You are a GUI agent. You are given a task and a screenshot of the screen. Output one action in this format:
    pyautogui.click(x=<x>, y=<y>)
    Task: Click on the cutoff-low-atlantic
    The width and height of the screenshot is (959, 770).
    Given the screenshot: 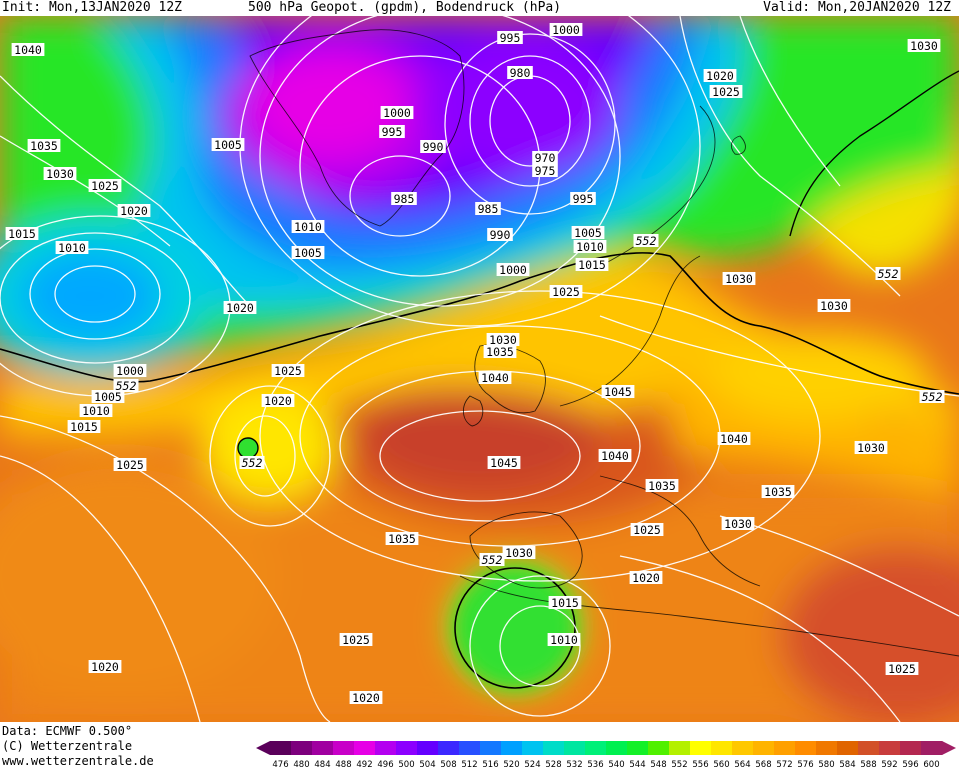 What is the action you would take?
    pyautogui.click(x=248, y=448)
    